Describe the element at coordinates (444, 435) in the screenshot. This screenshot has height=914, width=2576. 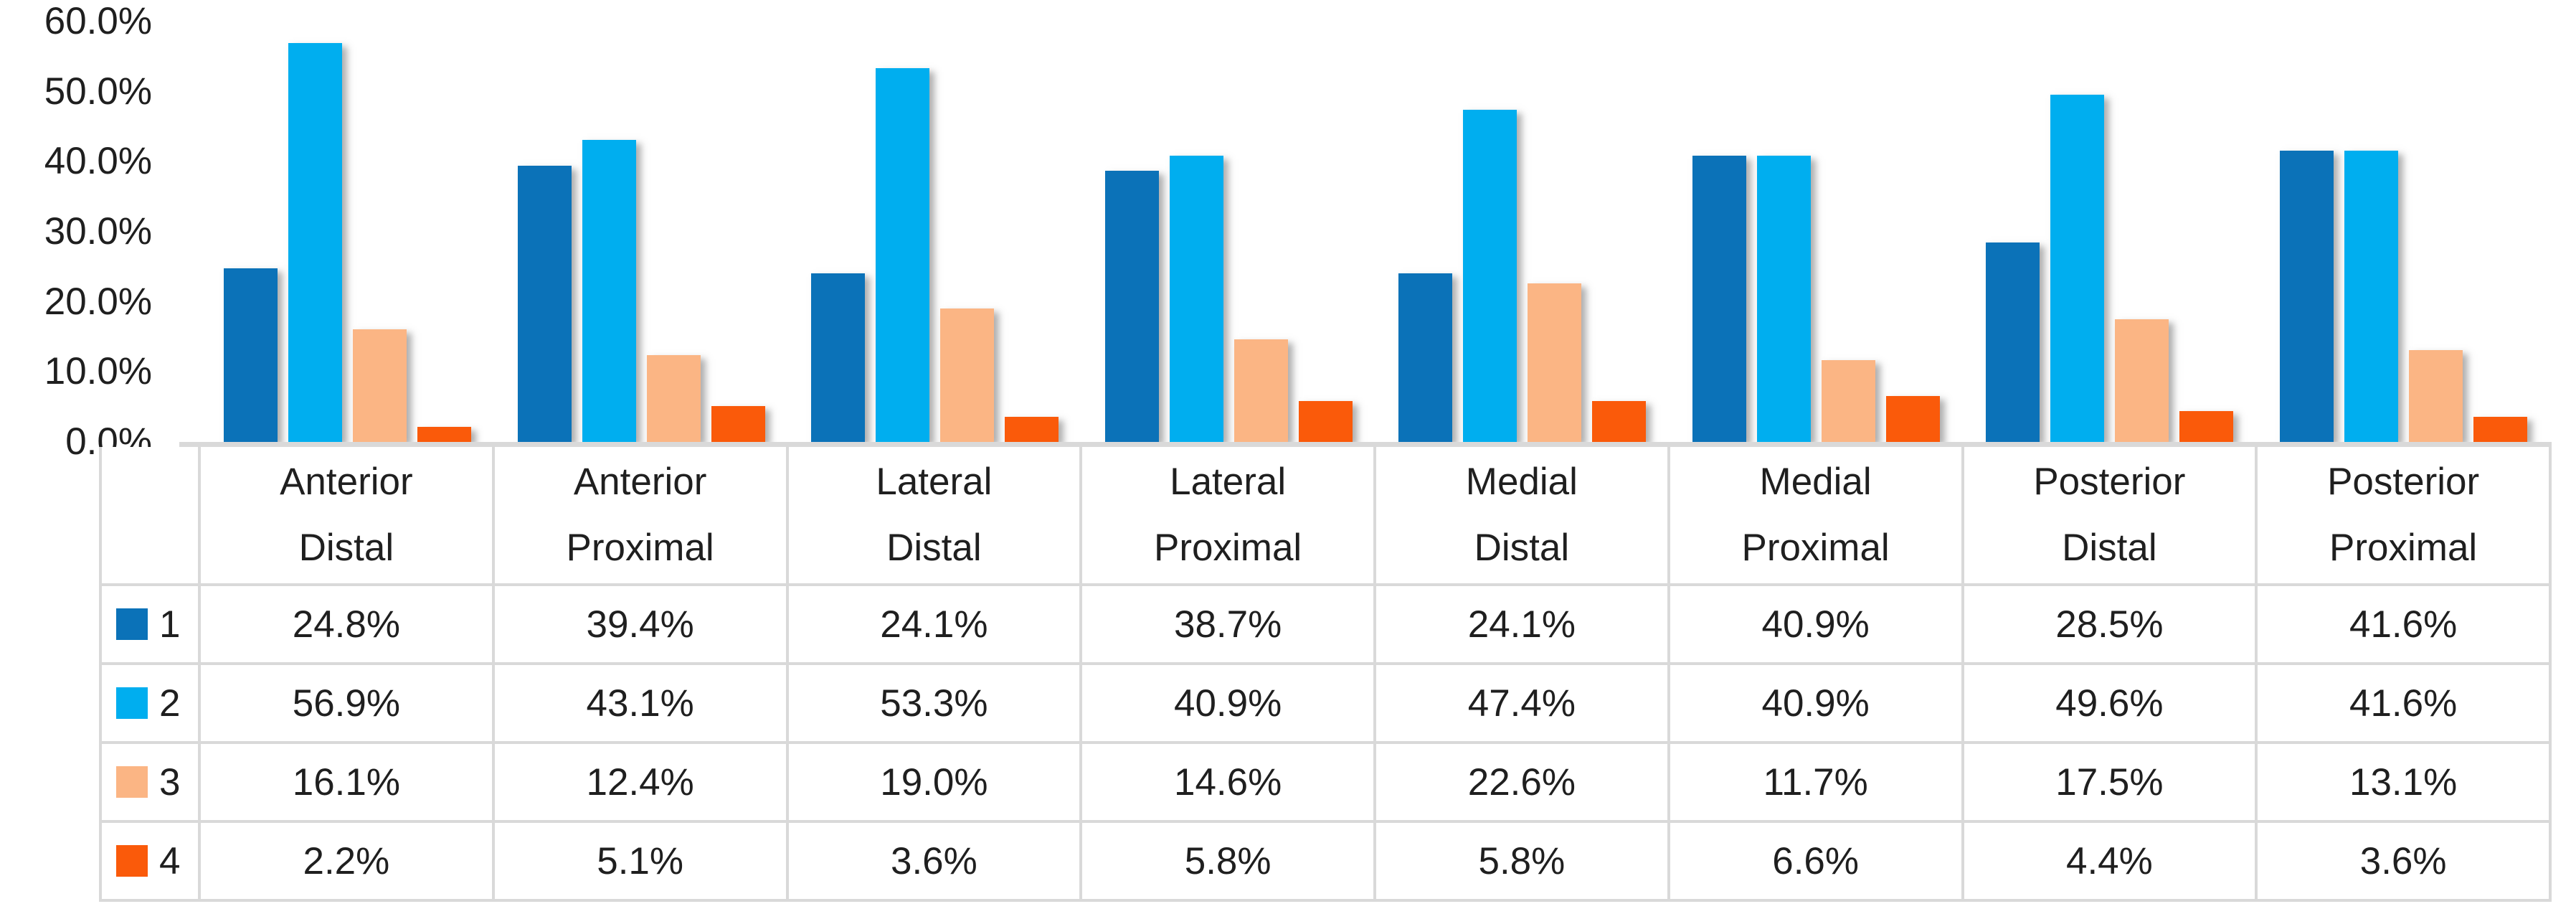
I see `bar-series-4-anterior-distal` at that location.